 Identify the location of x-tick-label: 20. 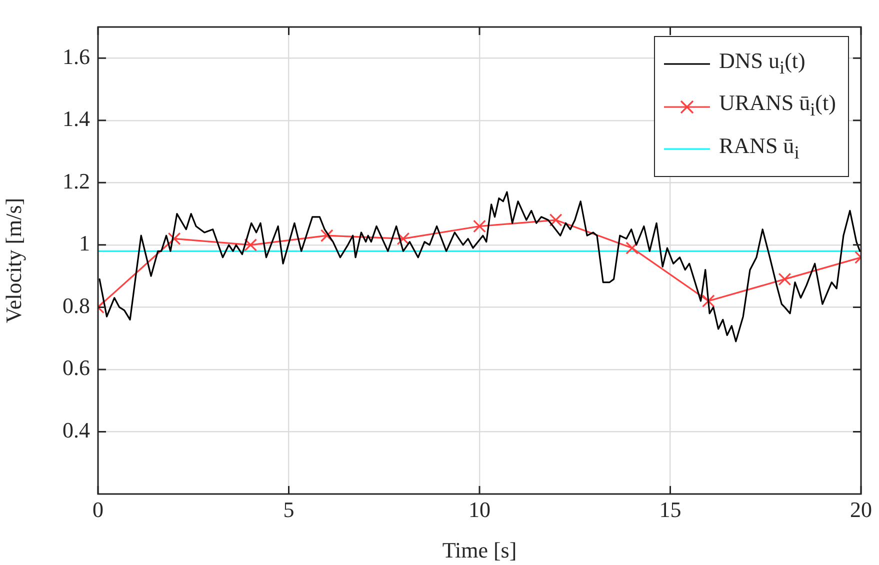
(861, 509).